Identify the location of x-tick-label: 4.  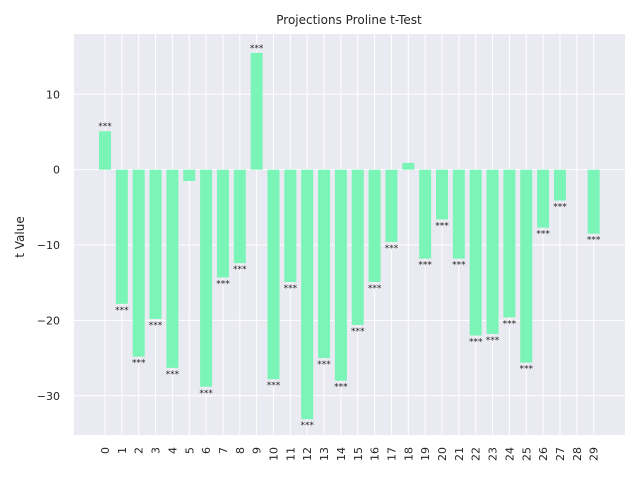
(172, 450).